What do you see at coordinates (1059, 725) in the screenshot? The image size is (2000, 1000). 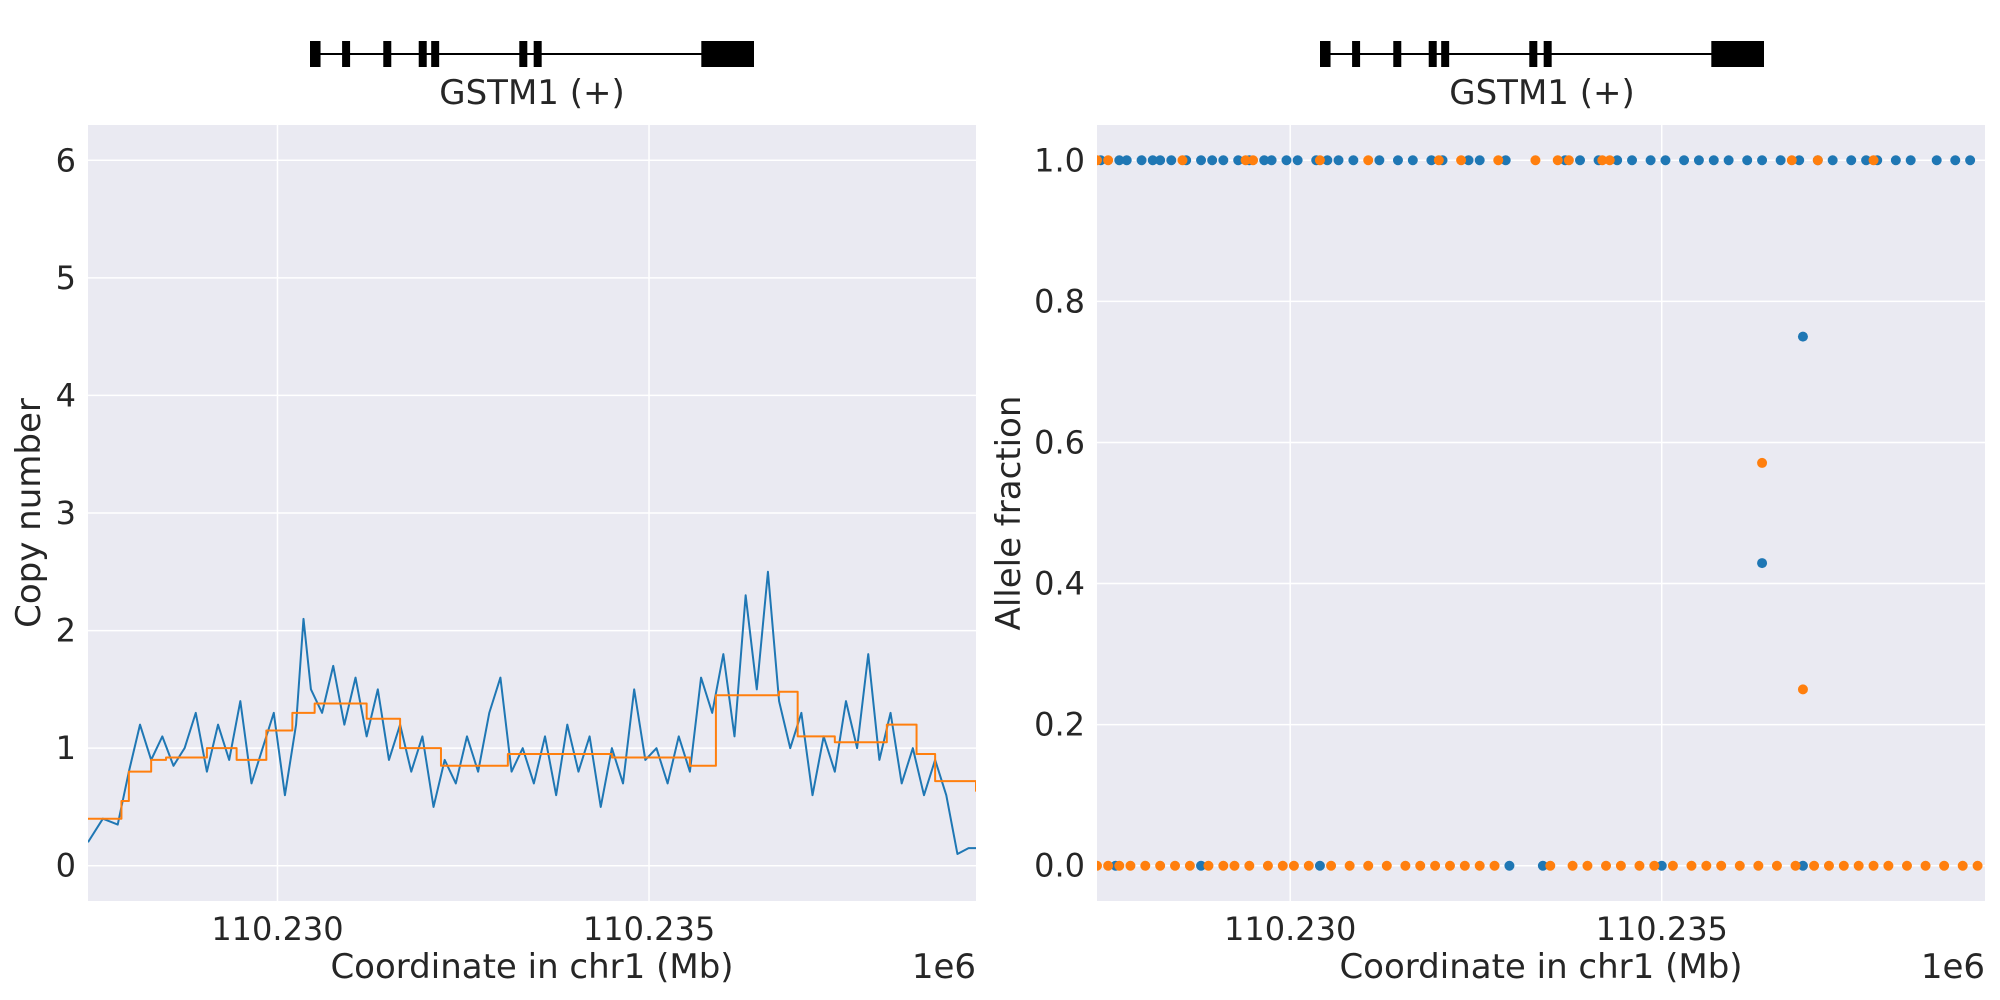 I see `y-tick-label: 0.2` at bounding box center [1059, 725].